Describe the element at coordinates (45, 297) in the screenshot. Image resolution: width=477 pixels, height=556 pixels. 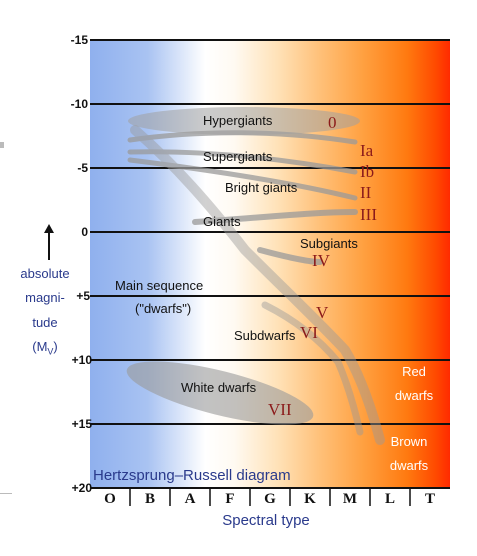
I see `y-axis-label-line-2: magni-` at that location.